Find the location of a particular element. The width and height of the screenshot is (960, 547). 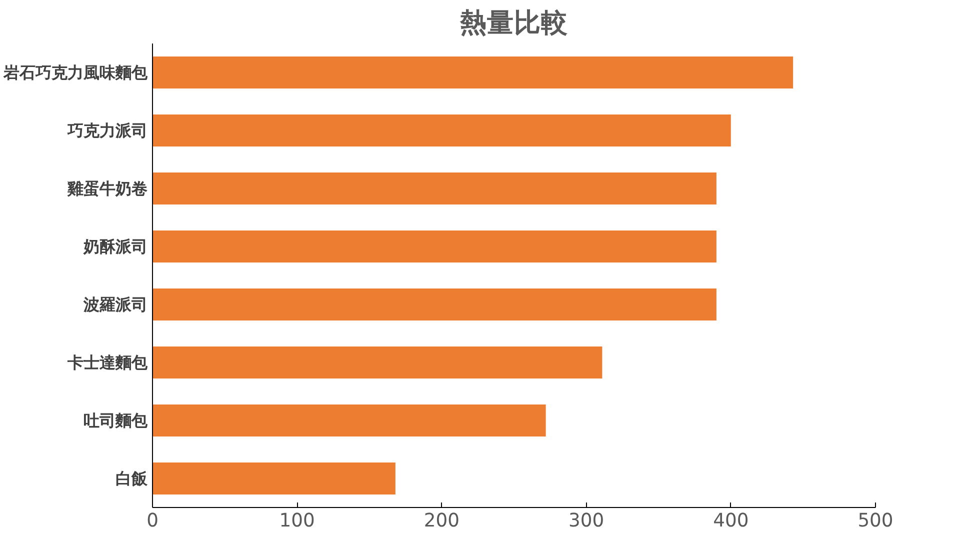

y-tick-label: 雞蛋牛奶卷 is located at coordinates (107, 188).